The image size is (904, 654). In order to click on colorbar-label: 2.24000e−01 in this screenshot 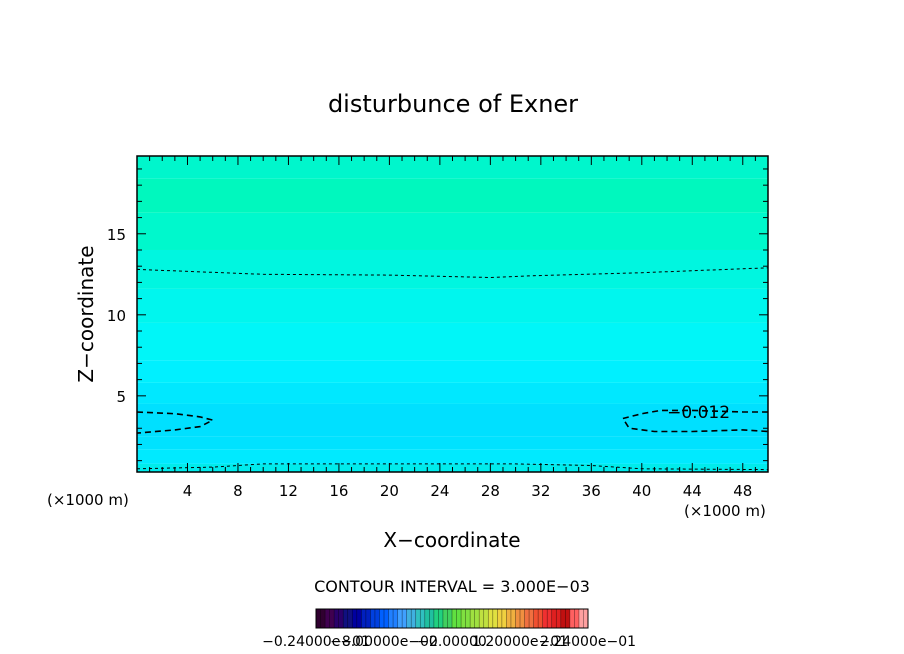, I will do `click(588, 642)`.